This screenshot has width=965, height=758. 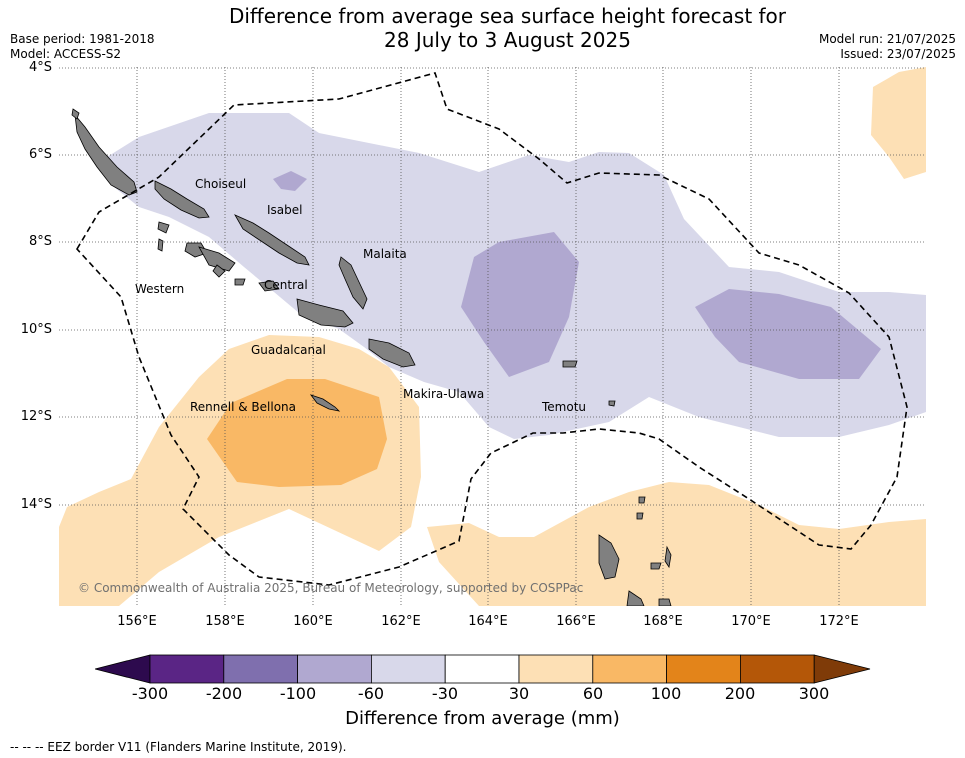 What do you see at coordinates (385, 254) in the screenshot?
I see `place-malaita: Malaita` at bounding box center [385, 254].